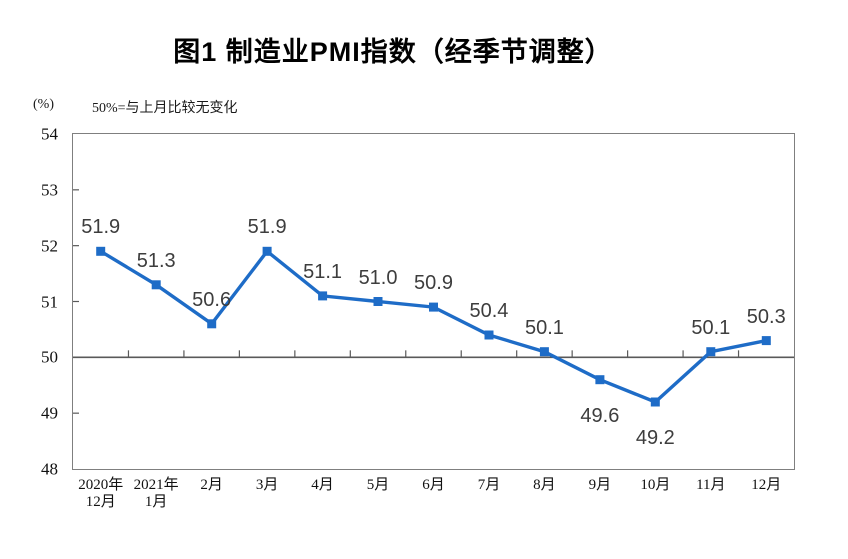 Image resolution: width=848 pixels, height=559 pixels. Describe the element at coordinates (433, 283) in the screenshot. I see `data-label: 50.9` at that location.